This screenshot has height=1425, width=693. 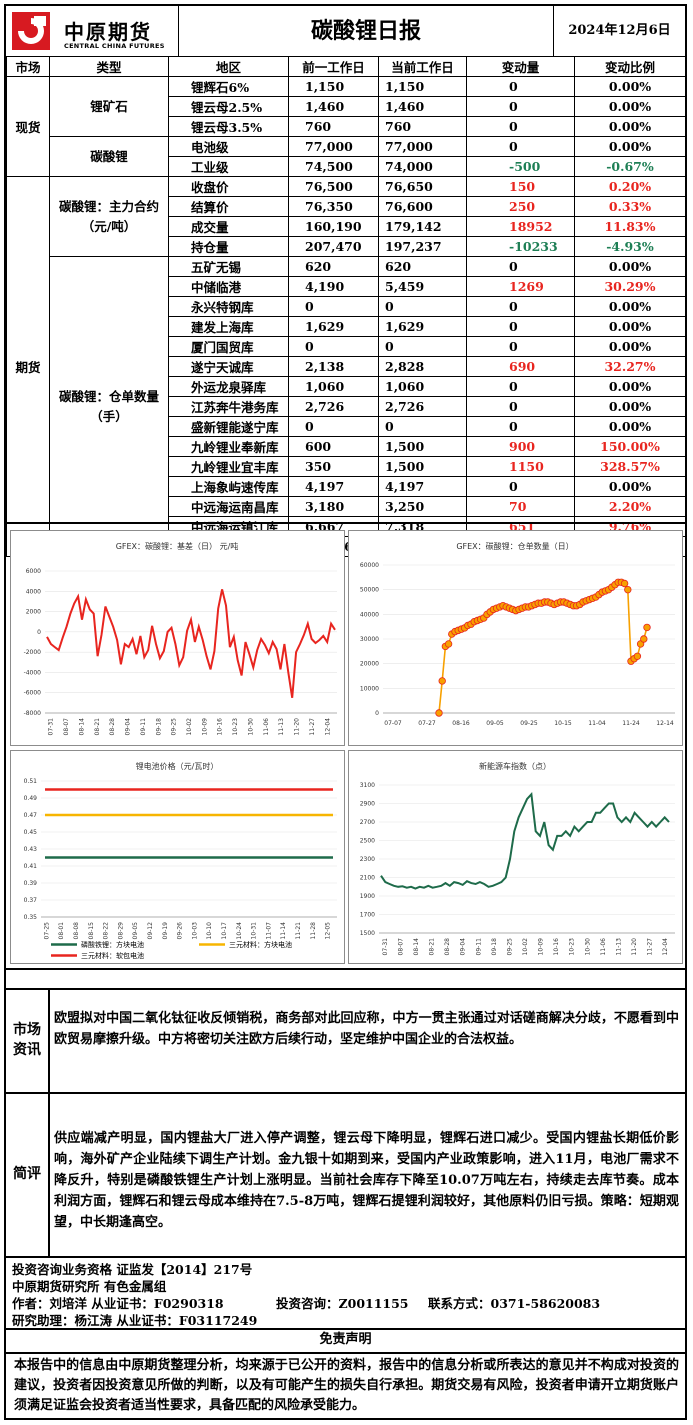 What do you see at coordinates (346, 206) in the screenshot?
I see `table-row: 结算价 76,350 76,600 250 0.33%` at bounding box center [346, 206].